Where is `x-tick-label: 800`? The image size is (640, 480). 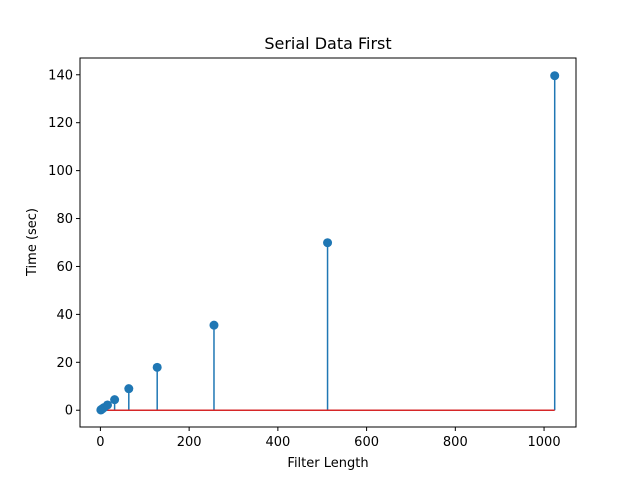
x-tick-label: 800 is located at coordinates (455, 442).